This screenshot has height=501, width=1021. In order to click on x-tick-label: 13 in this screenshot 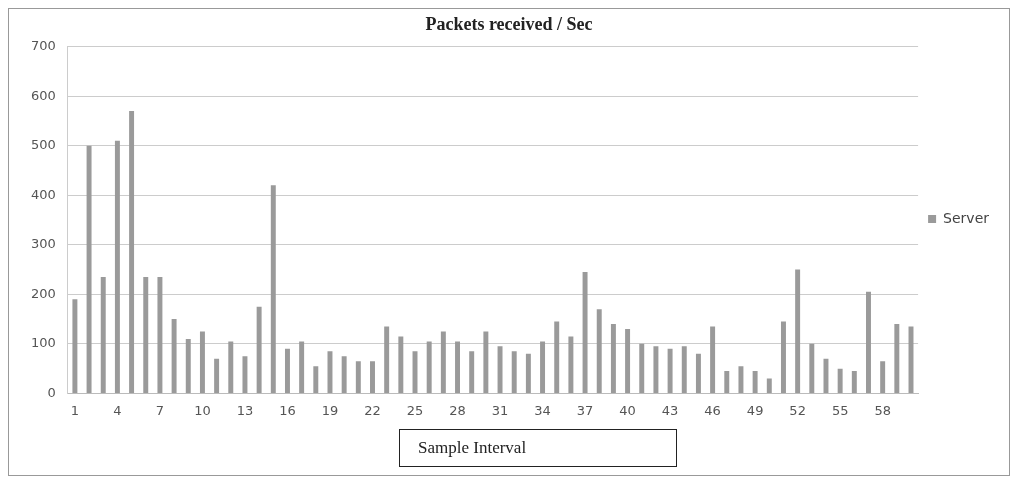, I will do `click(245, 410)`.